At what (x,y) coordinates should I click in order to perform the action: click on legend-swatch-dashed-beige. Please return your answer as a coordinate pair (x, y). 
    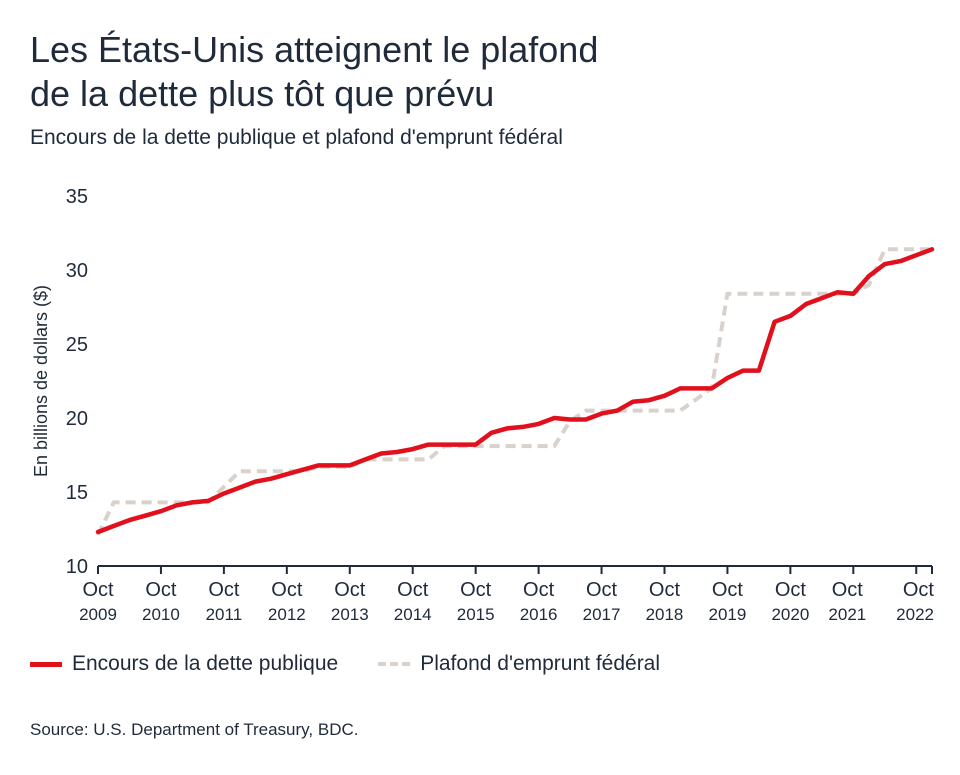
    Looking at the image, I should click on (394, 664).